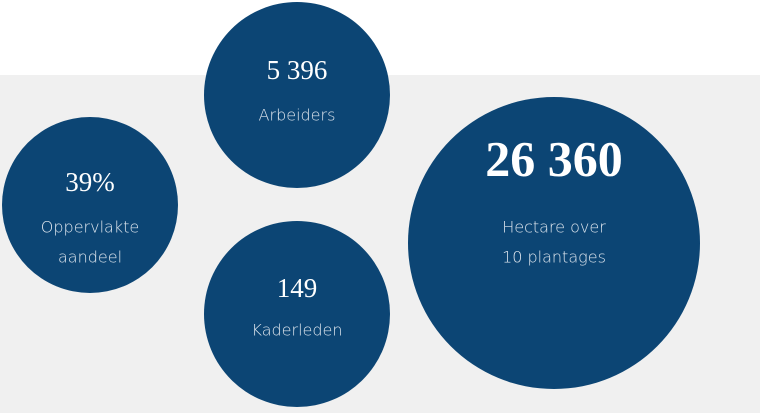 The image size is (760, 413). Describe the element at coordinates (297, 115) in the screenshot. I see `stat-label: Arbeiders` at that location.